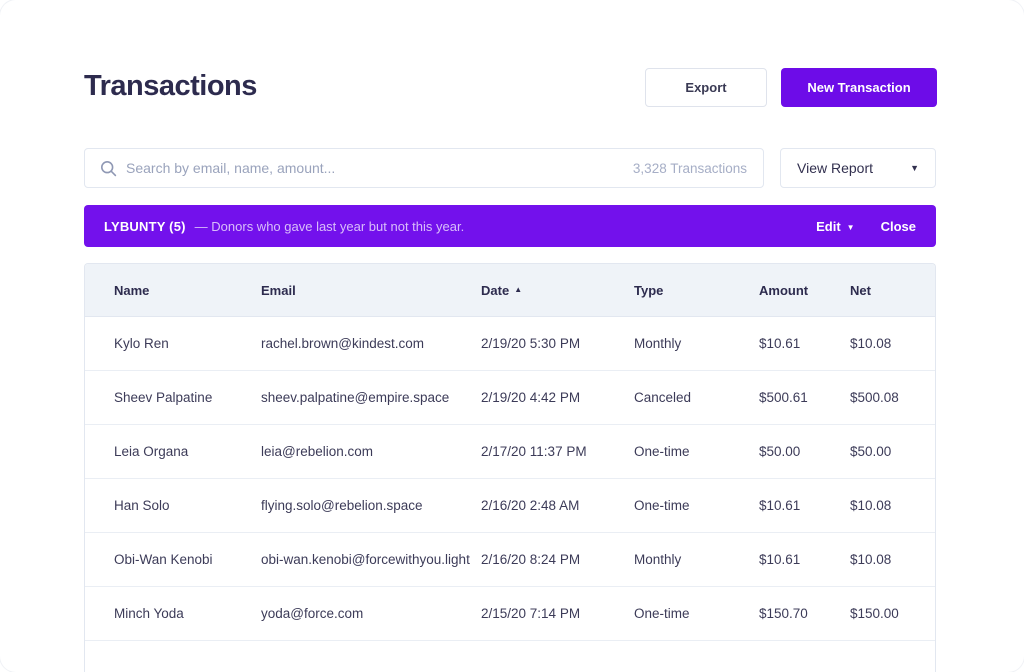 Image resolution: width=1024 pixels, height=672 pixels. I want to click on column-header-net: Net, so click(860, 290).